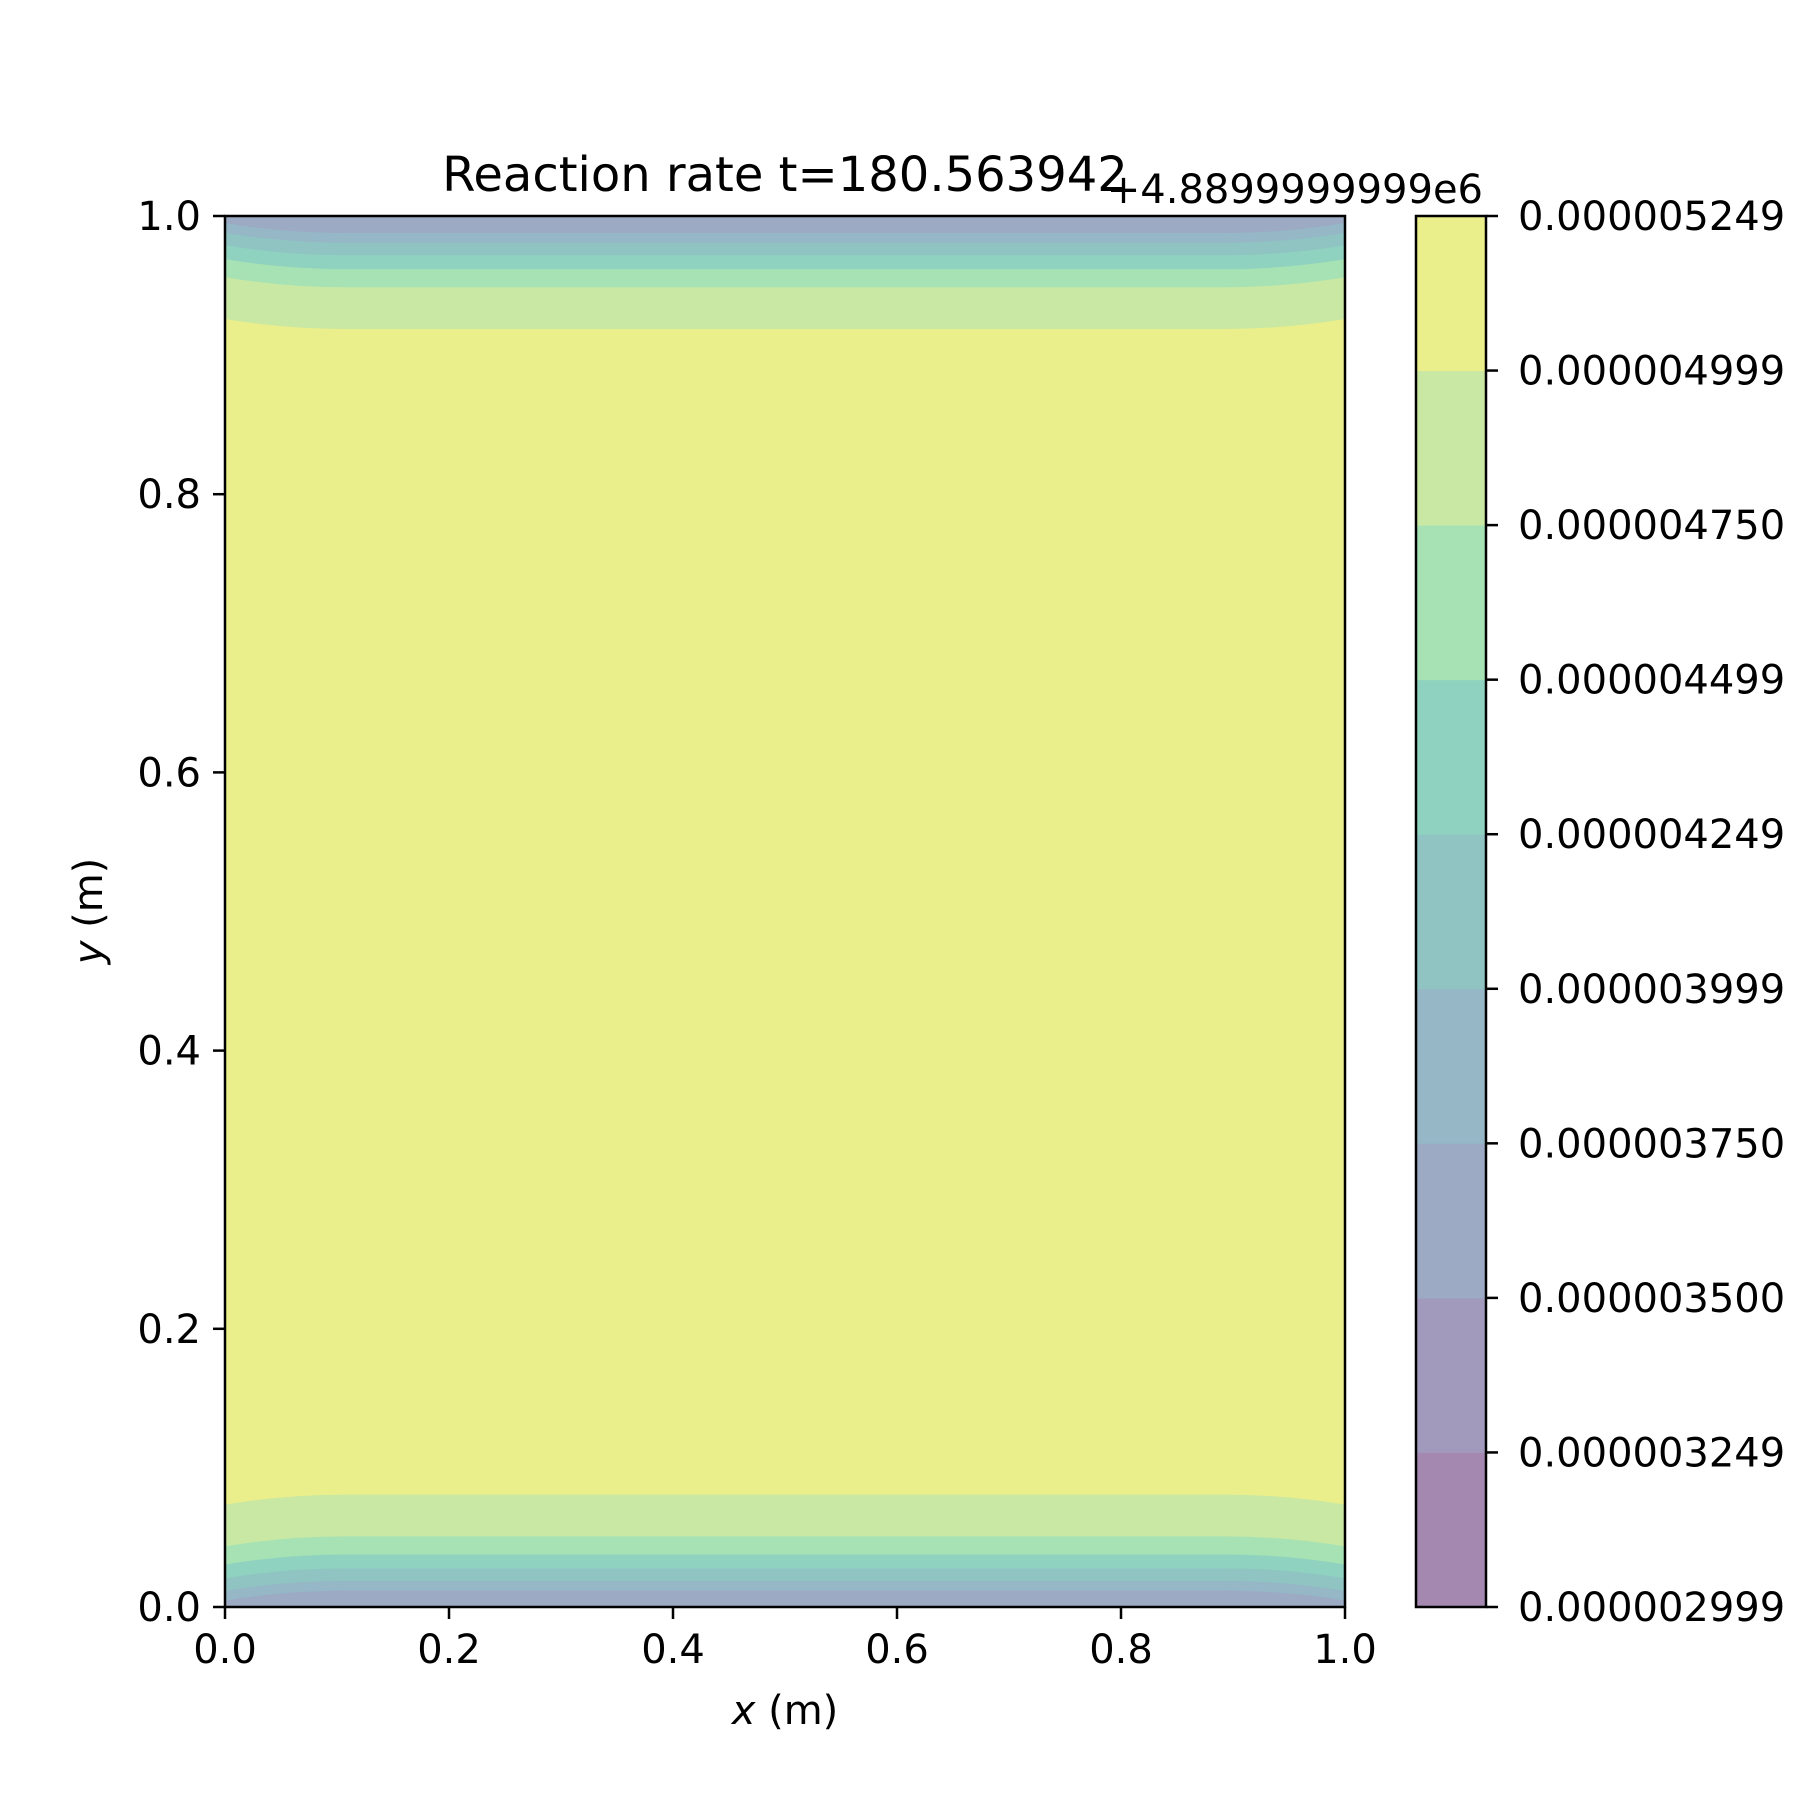 The width and height of the screenshot is (1800, 1800). Describe the element at coordinates (673, 1650) in the screenshot. I see `x-tick-label: 0.4` at that location.